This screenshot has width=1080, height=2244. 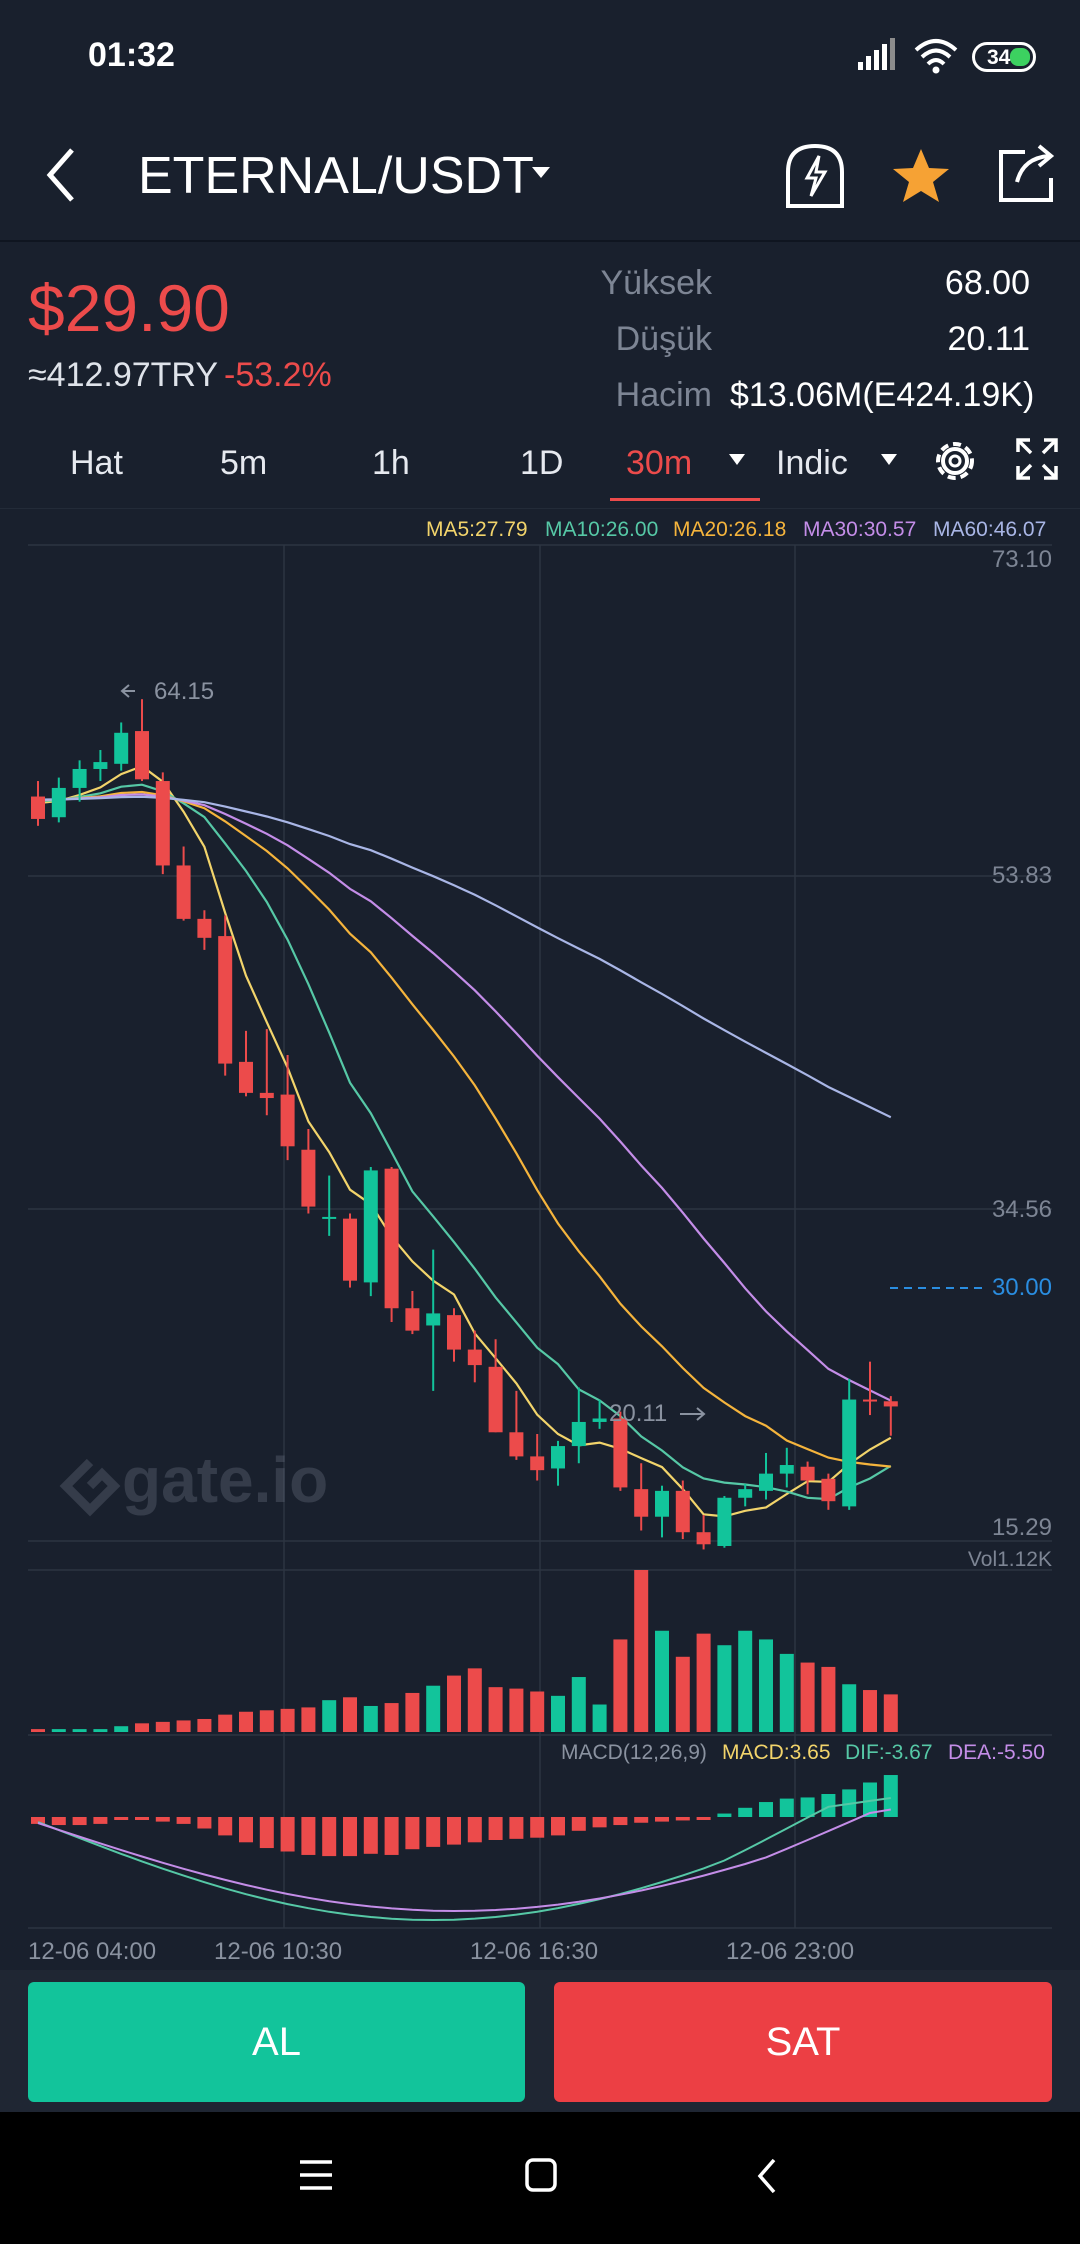 I want to click on tab-30m: 30m, so click(x=659, y=463).